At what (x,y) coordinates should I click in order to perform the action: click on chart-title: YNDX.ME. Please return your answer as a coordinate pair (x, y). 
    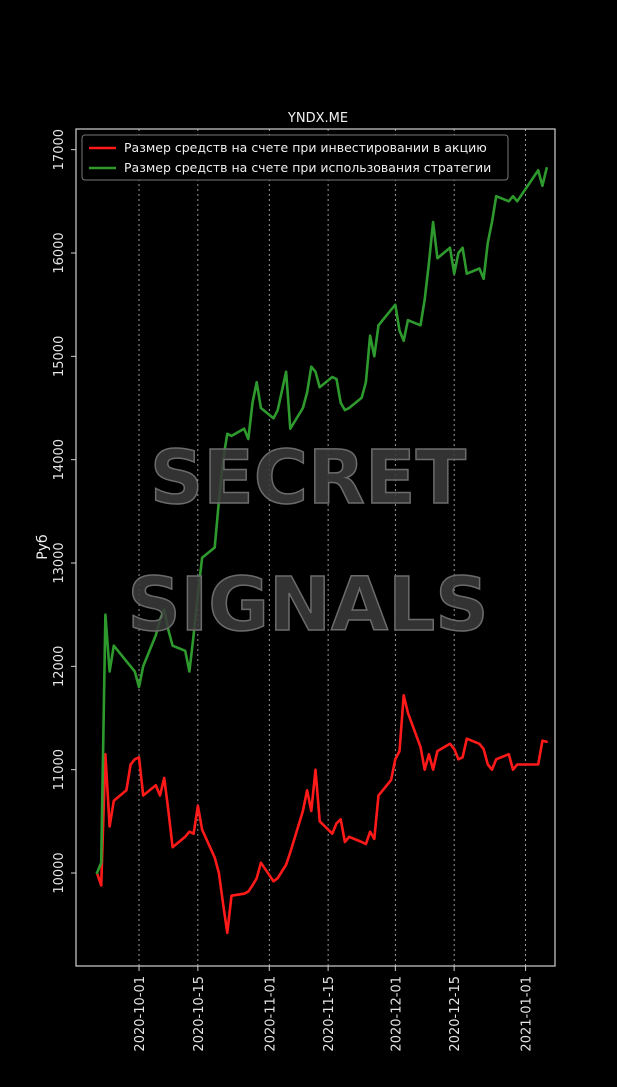
    Looking at the image, I should click on (317, 118).